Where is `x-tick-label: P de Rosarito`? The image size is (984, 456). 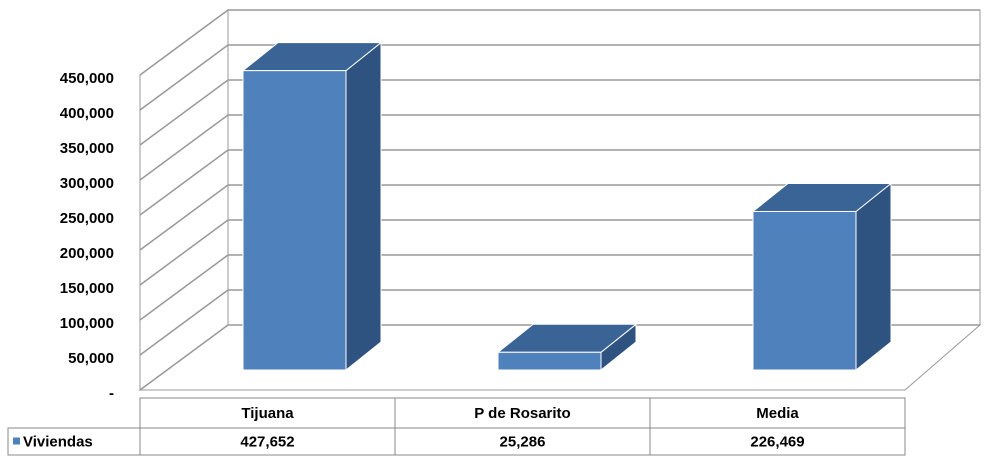 x-tick-label: P de Rosarito is located at coordinates (522, 413).